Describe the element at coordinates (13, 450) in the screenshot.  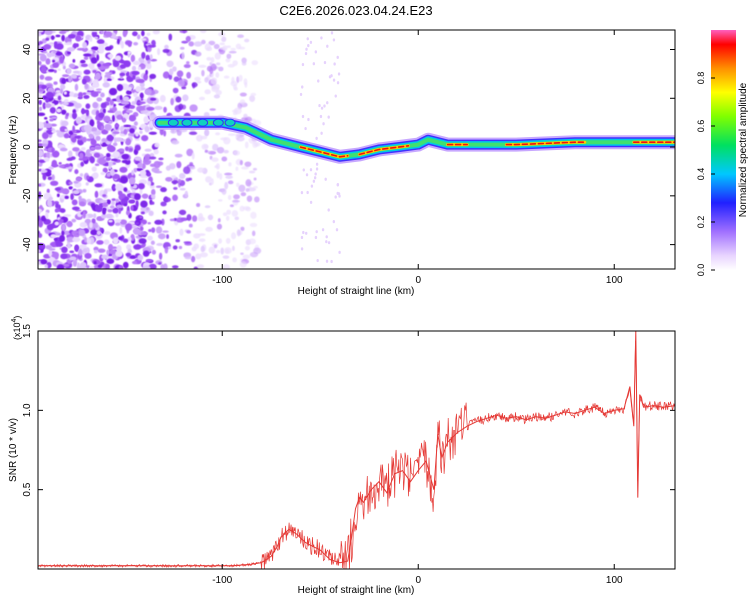
I see `snr-y-label: SNR (10 * v/v)` at that location.